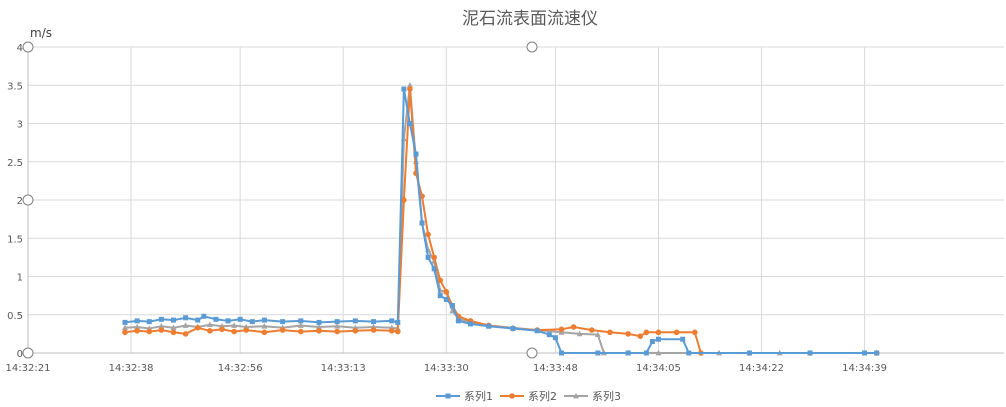 The height and width of the screenshot is (407, 1006). I want to click on chart-title: 泥石流表面流速仪, so click(530, 19).